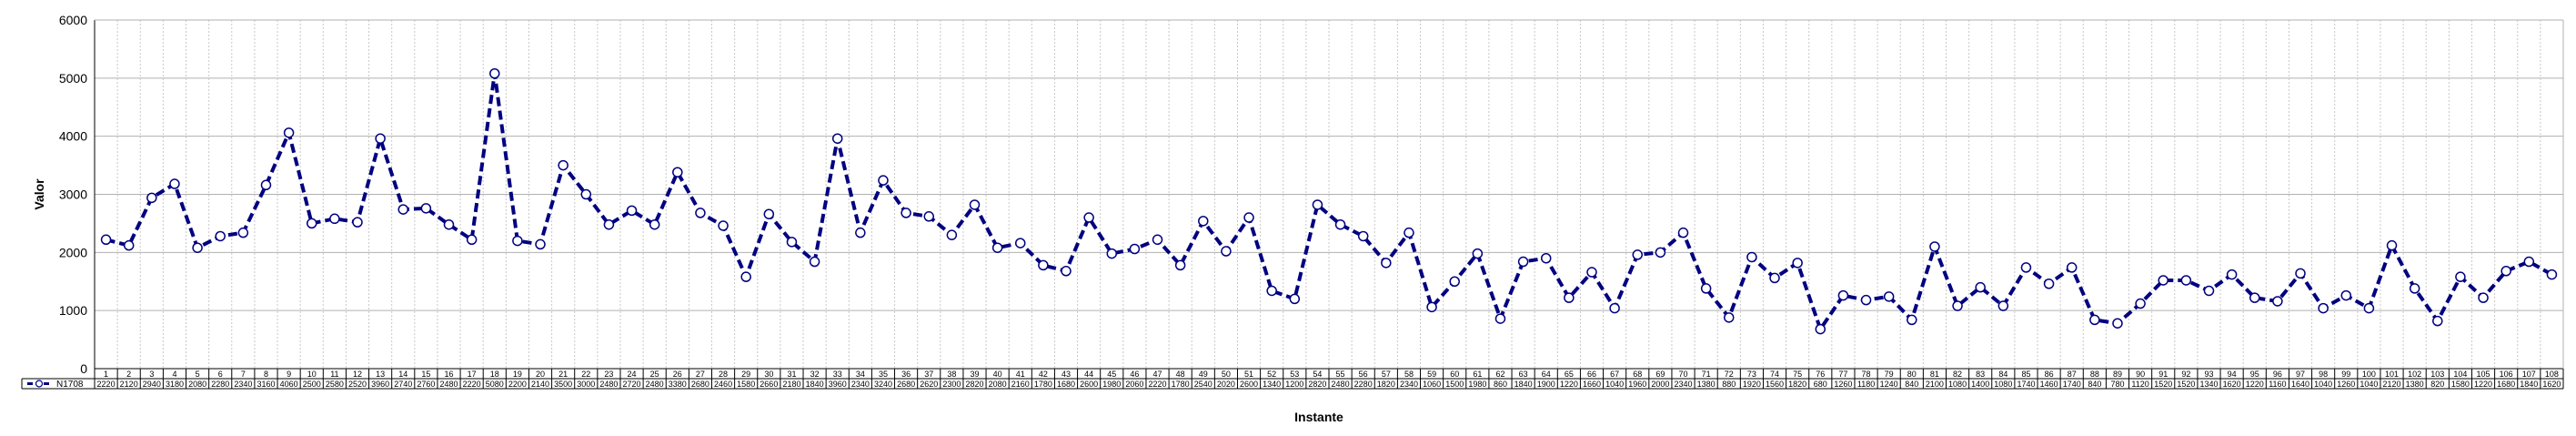 This screenshot has height=436, width=2576. I want to click on x-tick-label: 14, so click(403, 374).